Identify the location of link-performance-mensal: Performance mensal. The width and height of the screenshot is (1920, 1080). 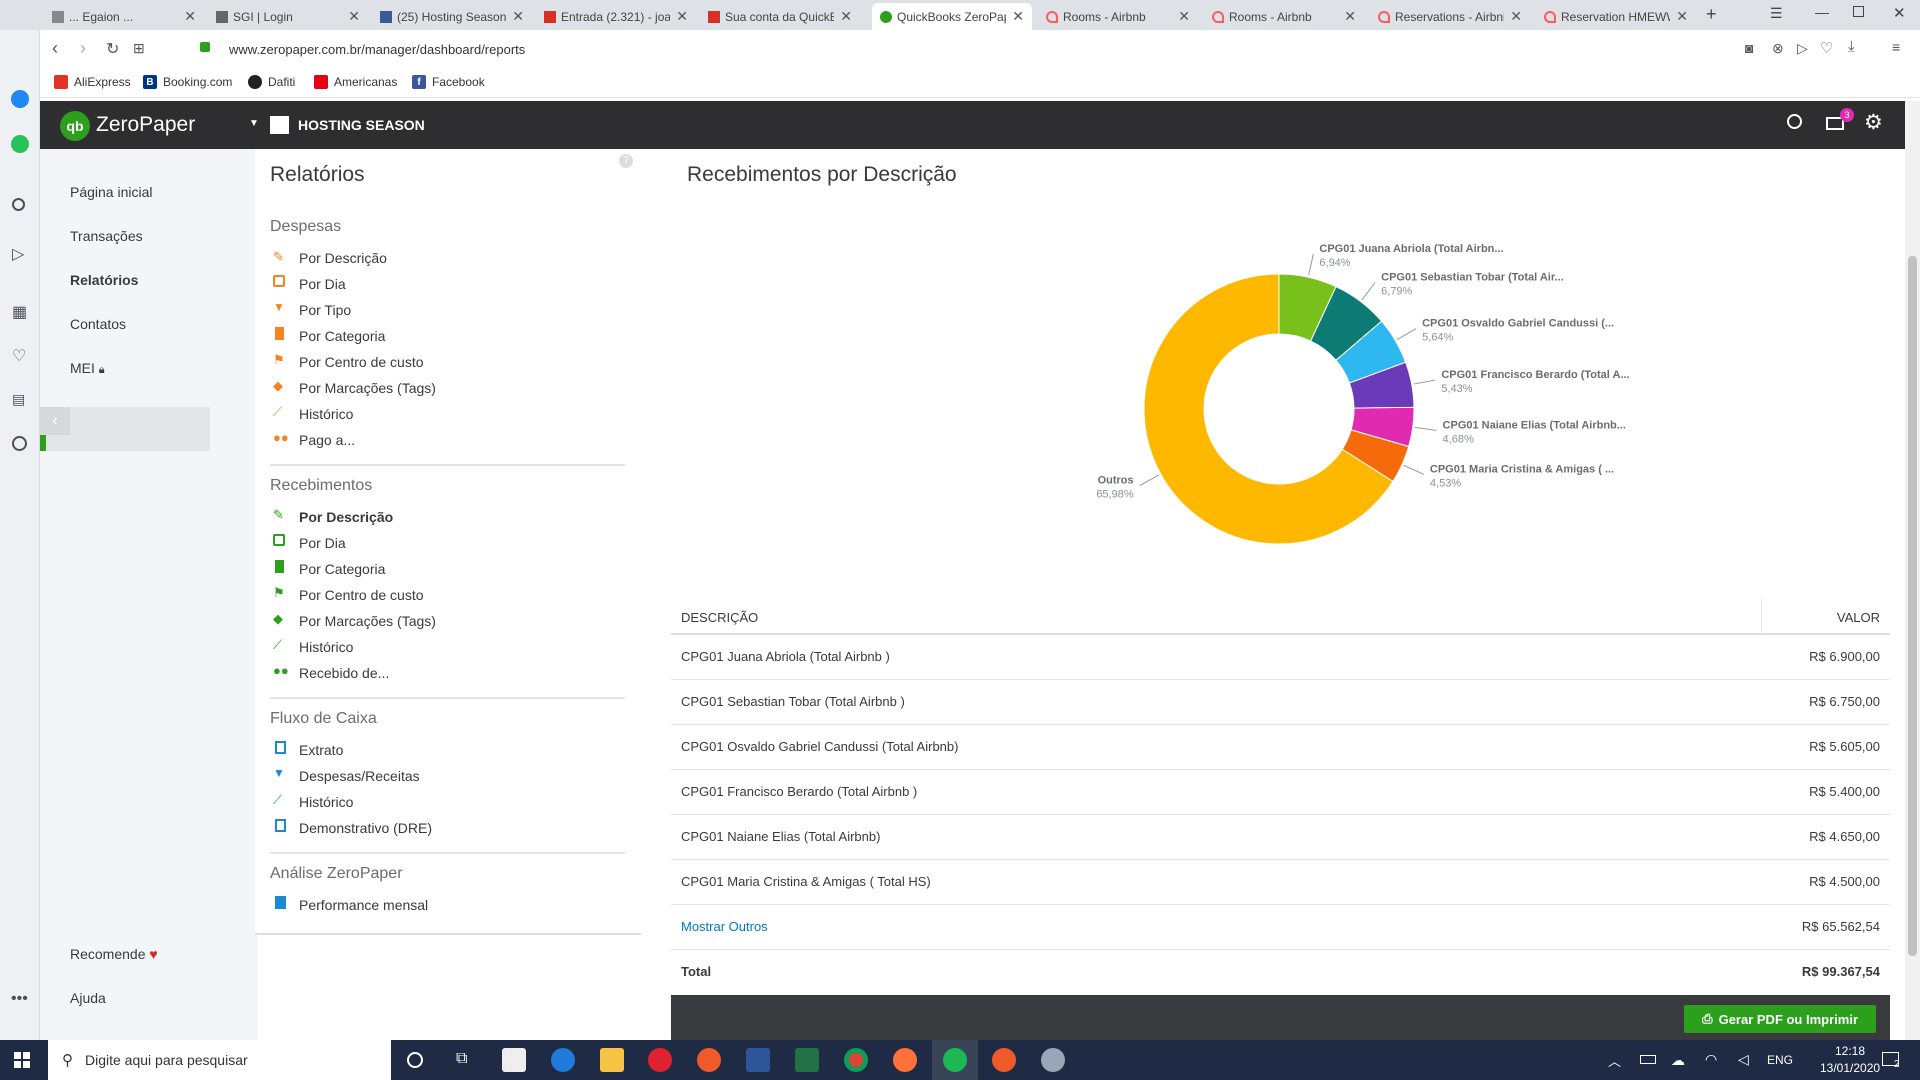
(364, 905).